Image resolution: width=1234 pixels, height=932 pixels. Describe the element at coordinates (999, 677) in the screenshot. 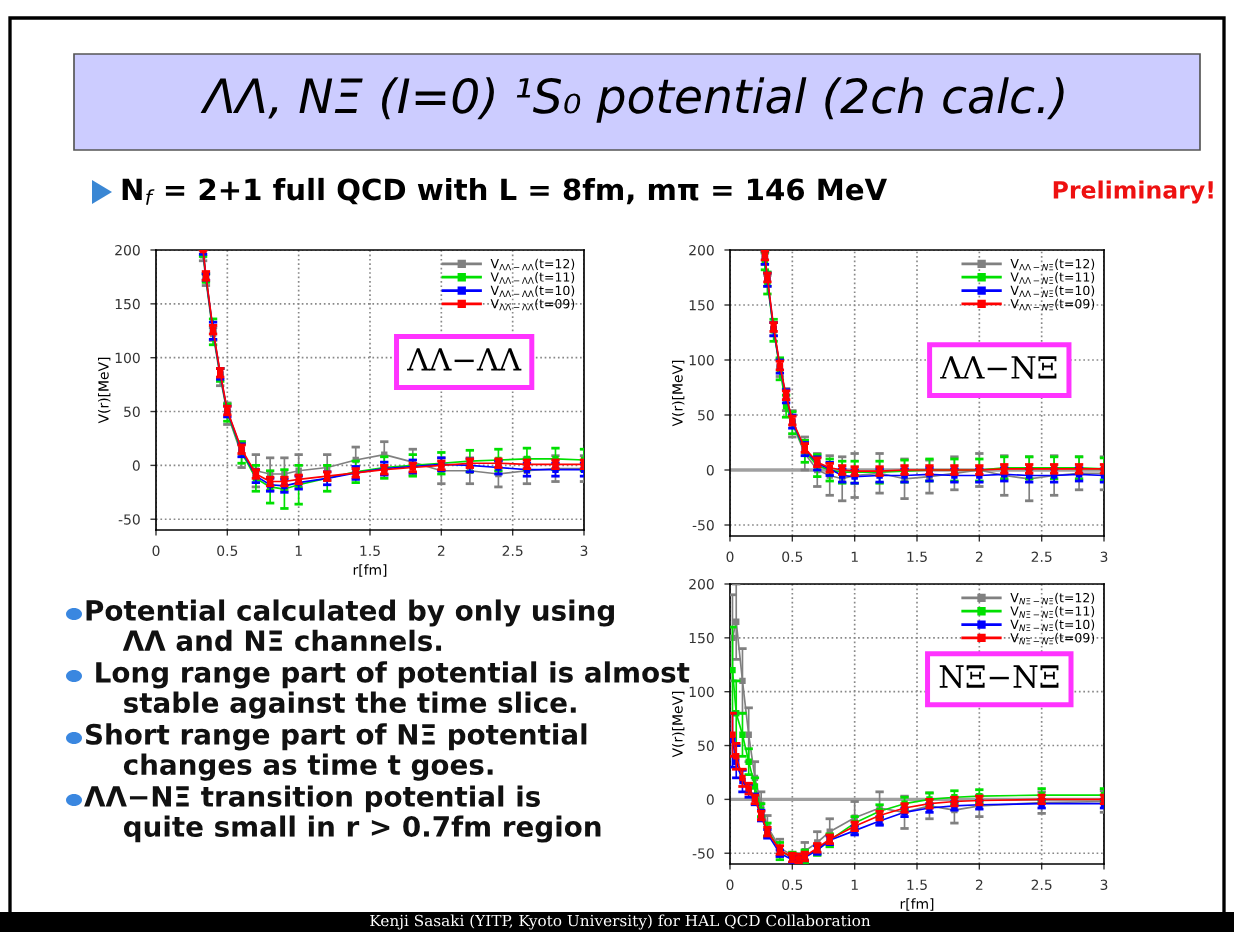

I see `annotation: NΞ−NΞ` at that location.